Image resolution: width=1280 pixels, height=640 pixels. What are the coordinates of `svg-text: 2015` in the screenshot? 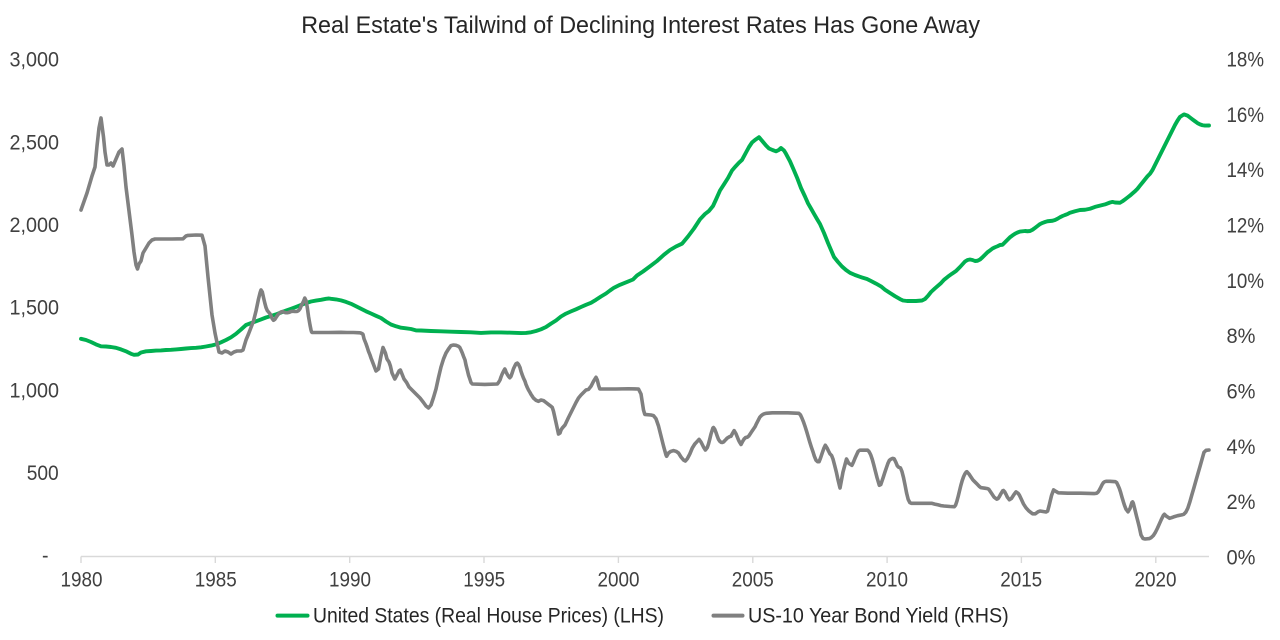 It's located at (1021, 580).